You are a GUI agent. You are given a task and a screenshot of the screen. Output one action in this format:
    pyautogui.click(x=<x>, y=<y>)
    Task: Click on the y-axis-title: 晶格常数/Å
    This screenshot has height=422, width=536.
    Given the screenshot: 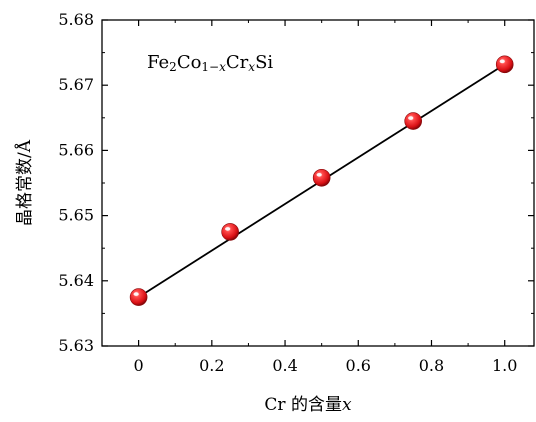 What is the action you would take?
    pyautogui.click(x=24, y=182)
    